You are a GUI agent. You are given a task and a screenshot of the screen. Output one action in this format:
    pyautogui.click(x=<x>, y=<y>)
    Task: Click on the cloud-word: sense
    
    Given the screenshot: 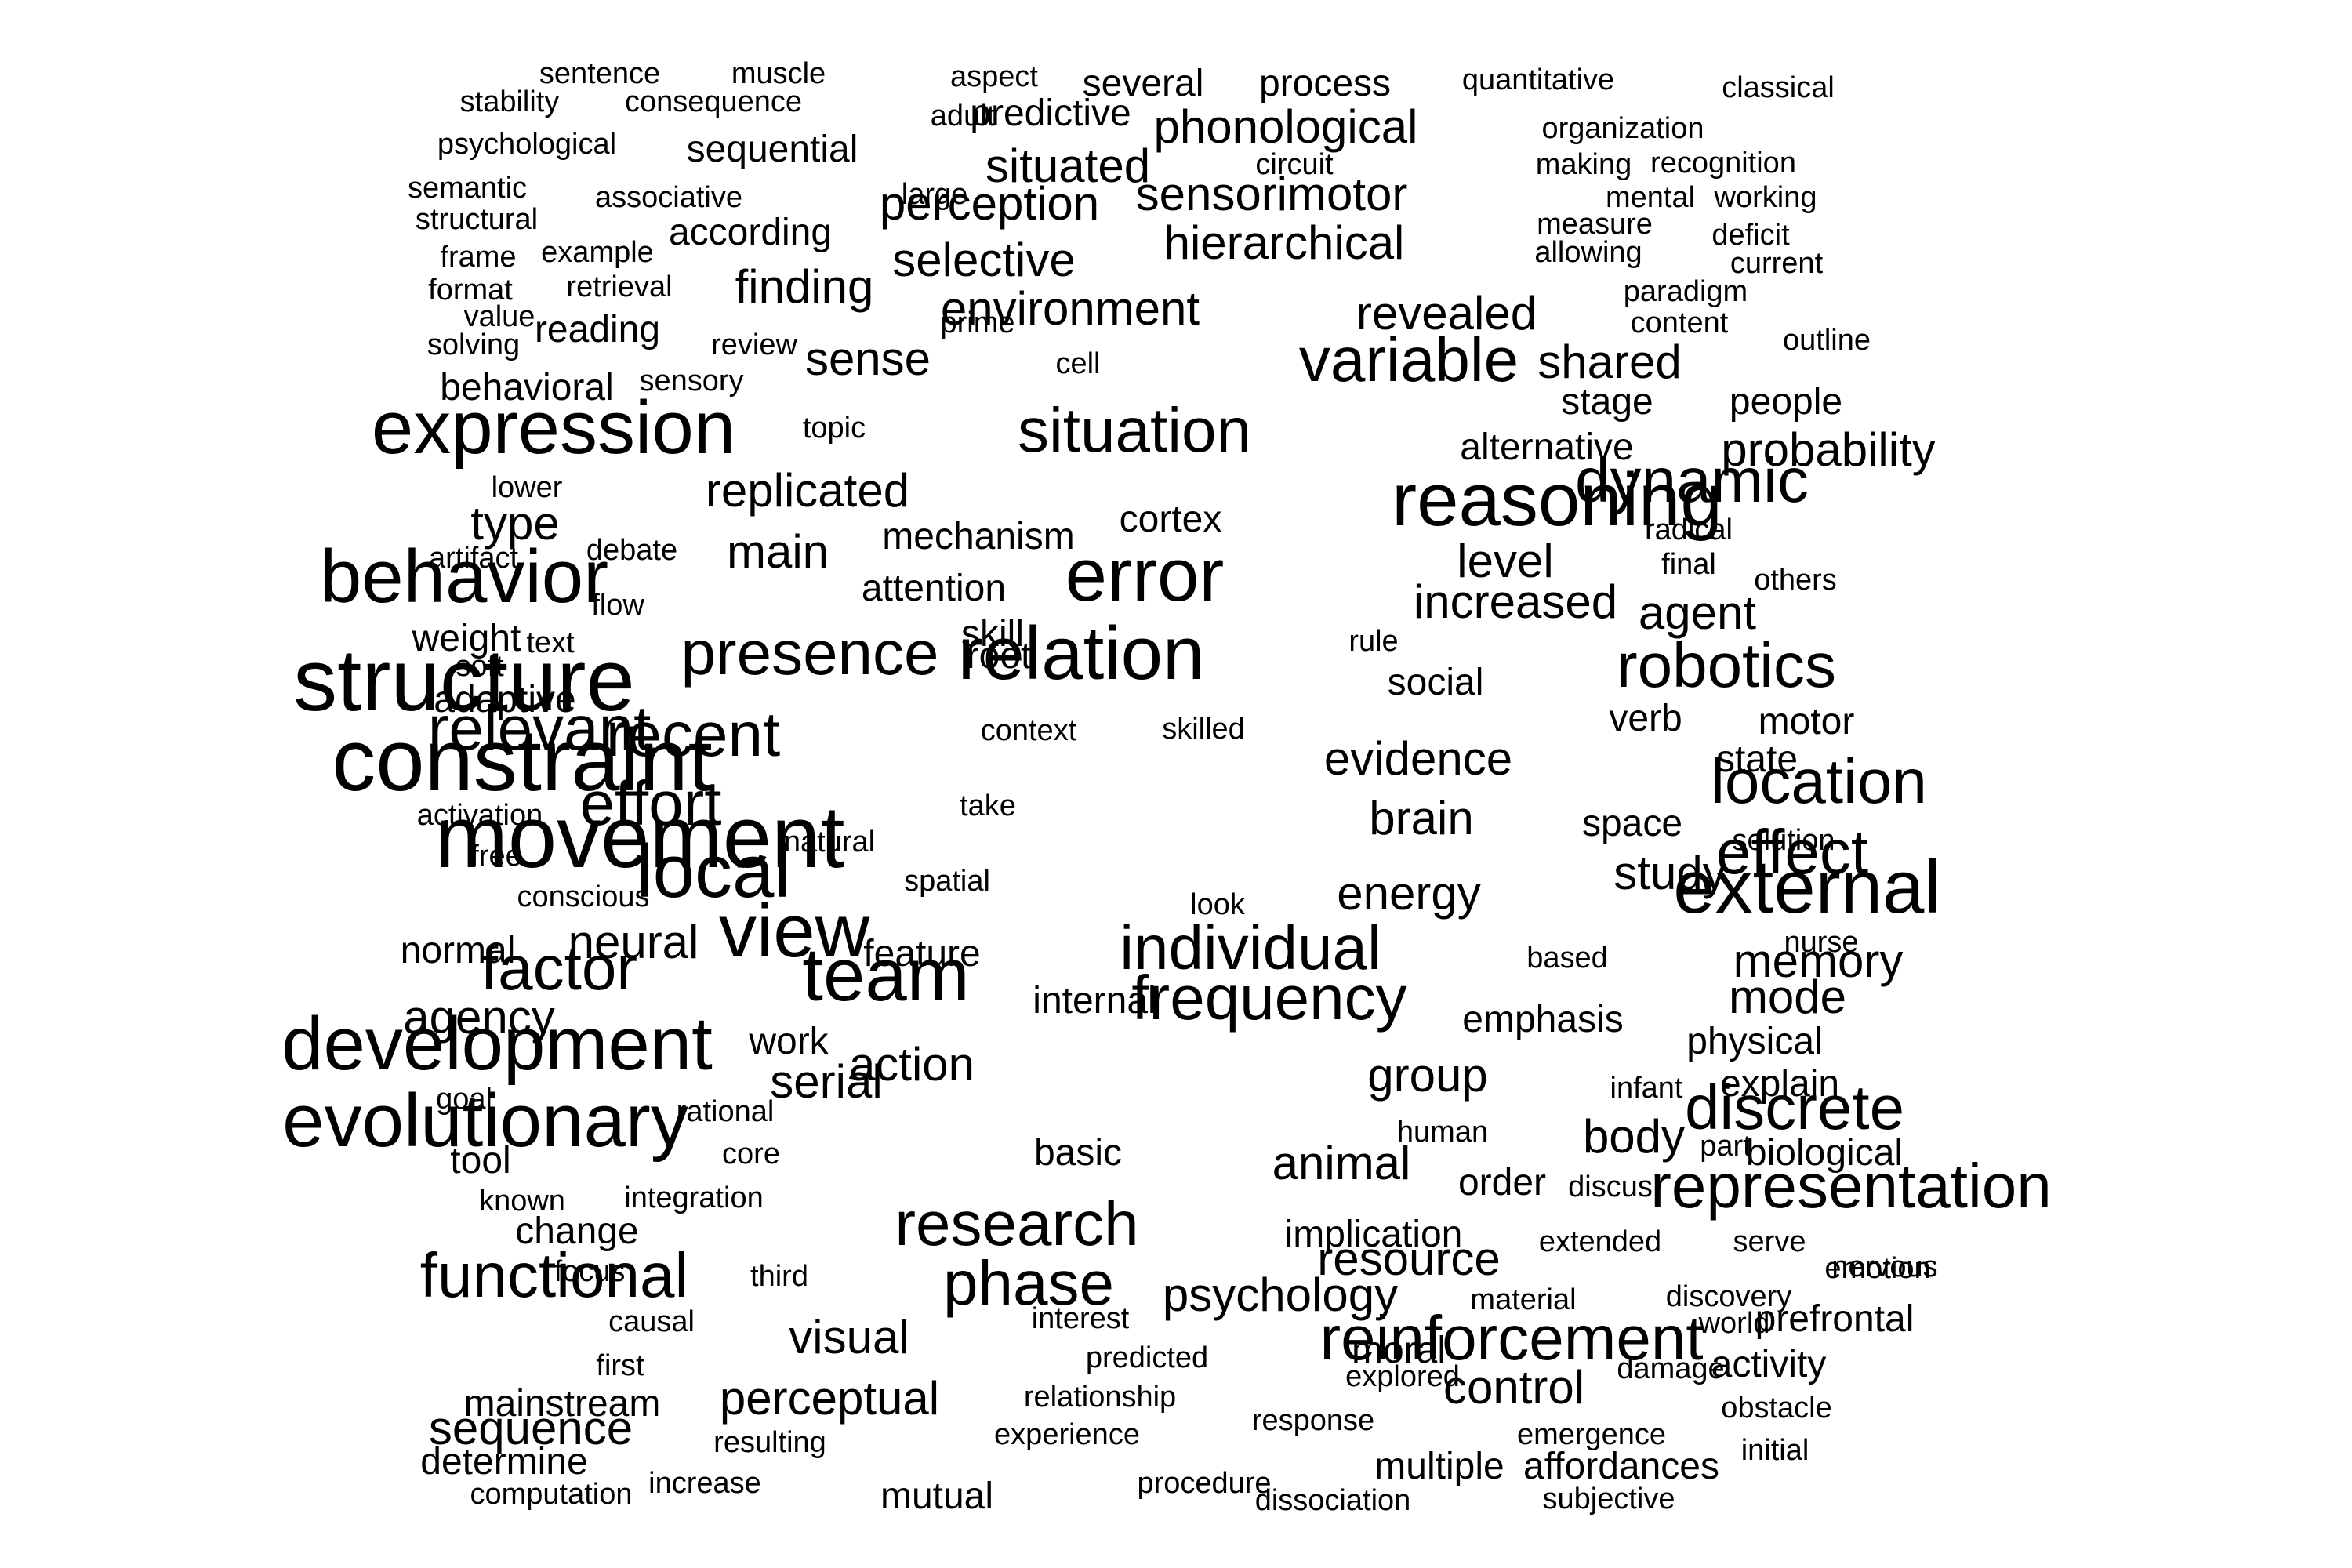 What is the action you would take?
    pyautogui.click(x=868, y=358)
    